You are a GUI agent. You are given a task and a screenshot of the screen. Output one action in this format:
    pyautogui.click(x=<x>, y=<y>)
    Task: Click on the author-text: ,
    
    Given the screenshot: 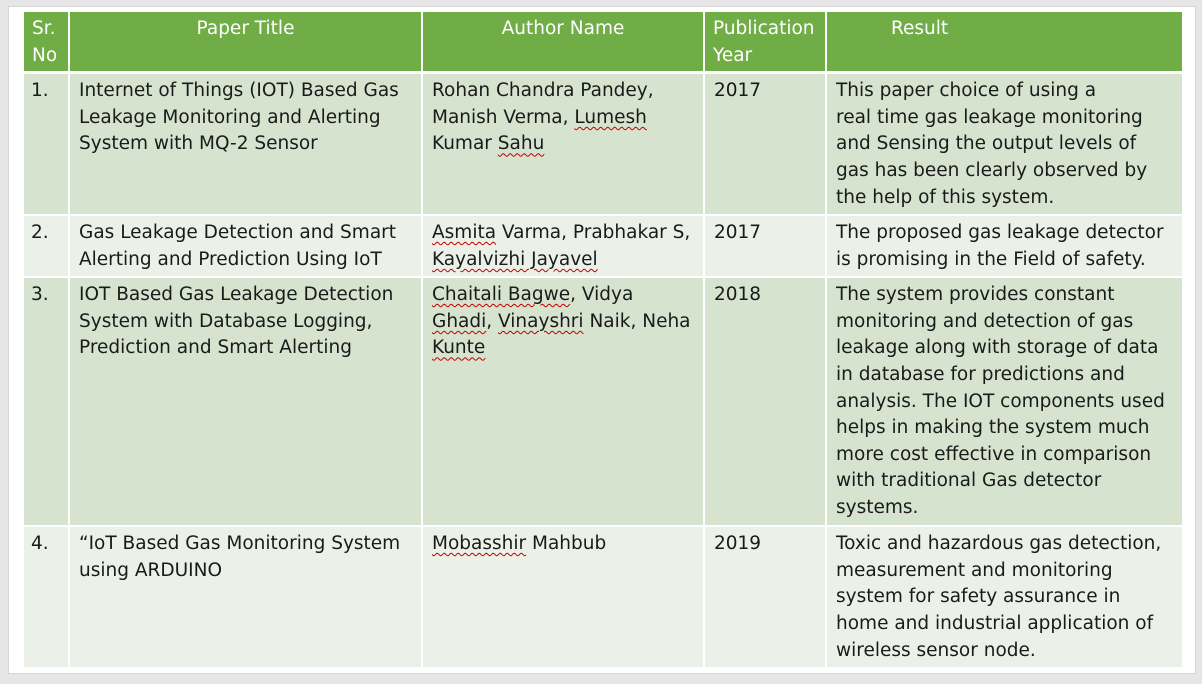 What is the action you would take?
    pyautogui.click(x=492, y=321)
    